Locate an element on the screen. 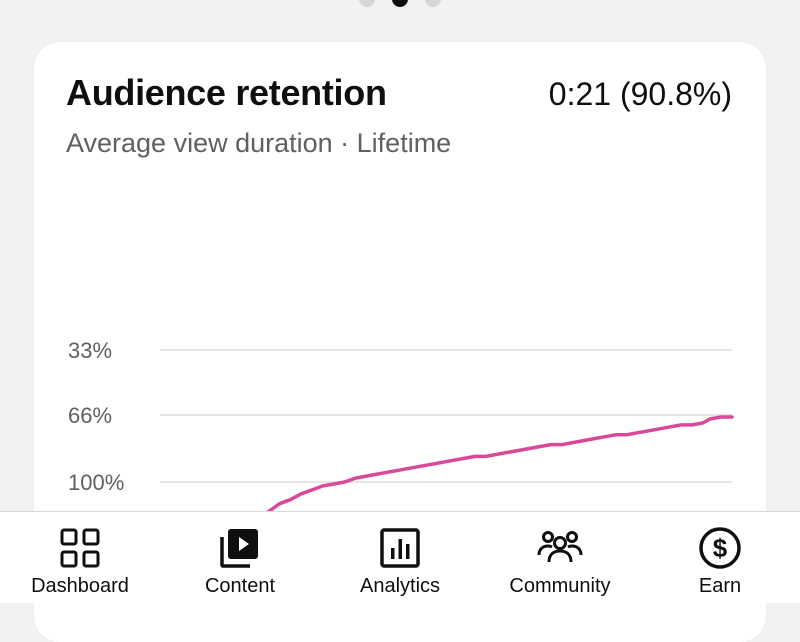 This screenshot has height=642, width=800. card-title: Audience retention is located at coordinates (226, 92).